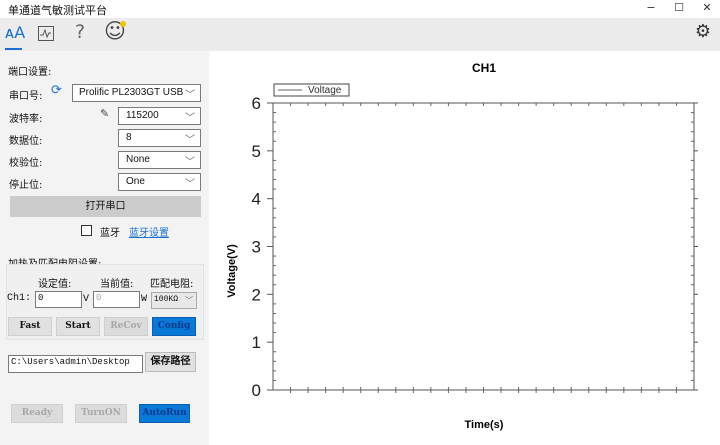 This screenshot has width=720, height=445. I want to click on open-port-button: 打开串口, so click(105, 206).